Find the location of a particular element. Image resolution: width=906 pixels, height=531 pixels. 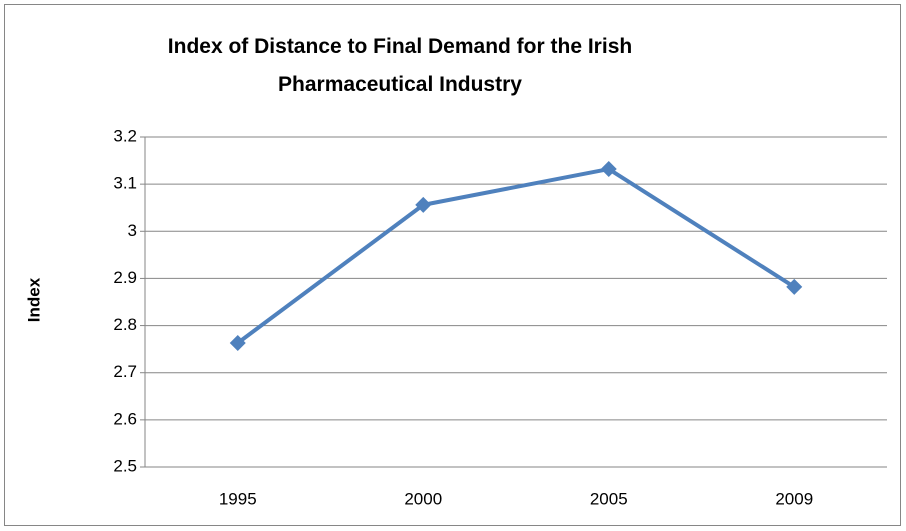

y-tick-label: 2.9 is located at coordinates (125, 277).